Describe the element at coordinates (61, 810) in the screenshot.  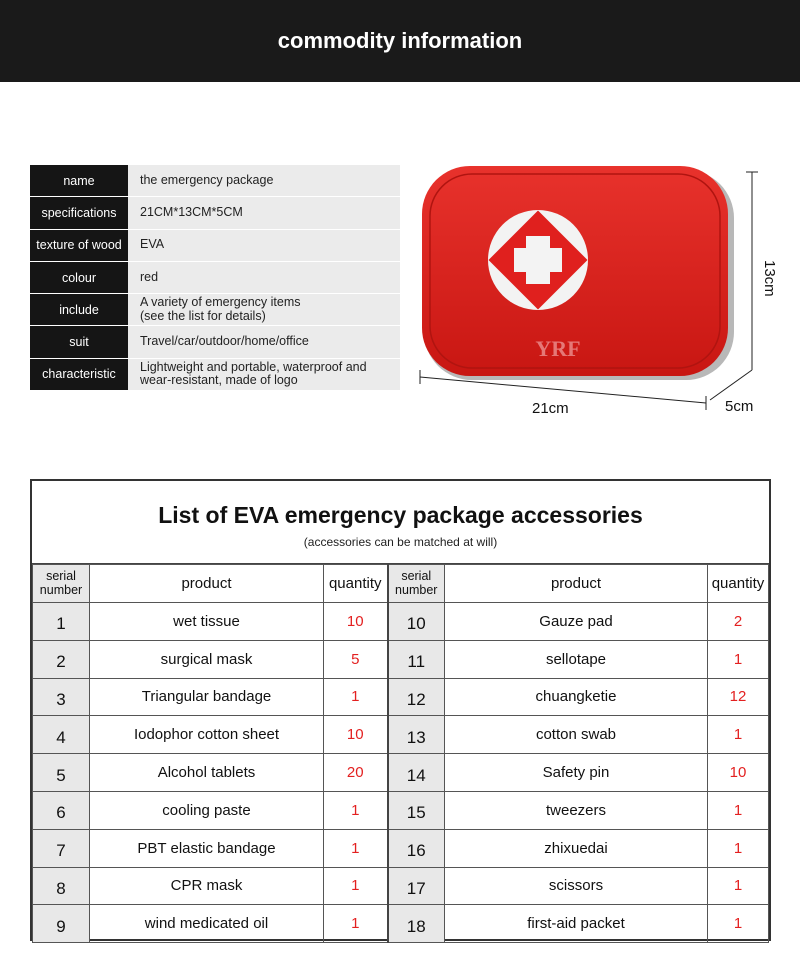
I see `serial-cell: 6` at that location.